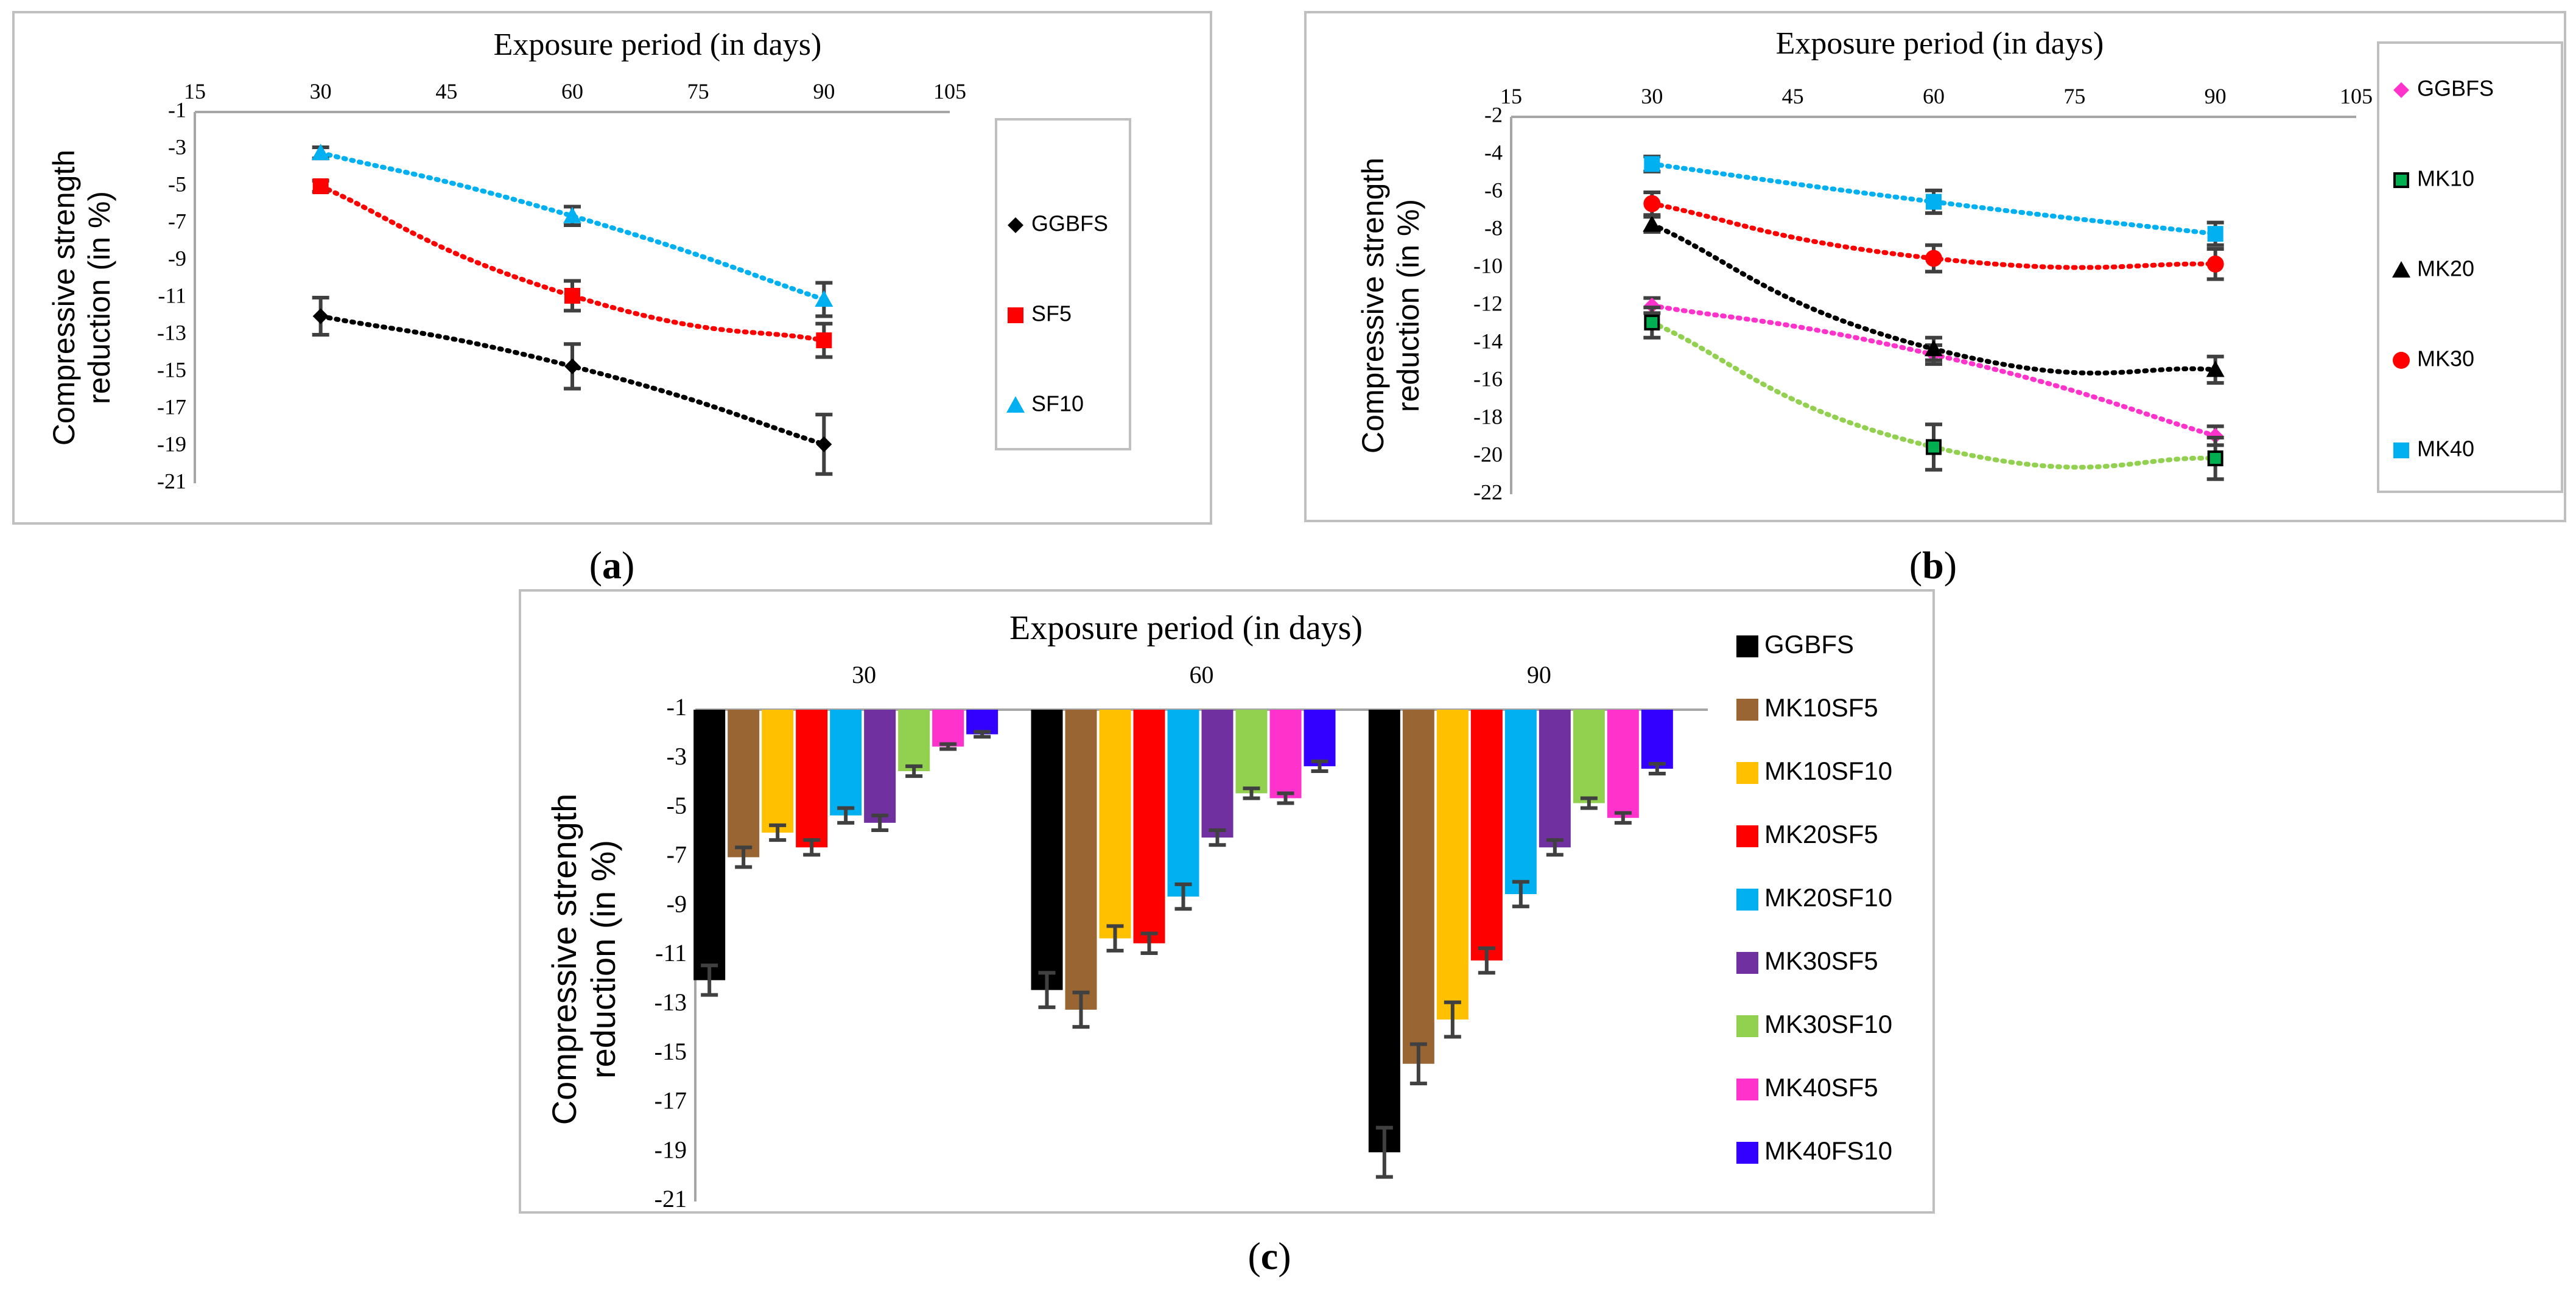  Describe the element at coordinates (1821, 960) in the screenshot. I see `legend-label: MK30SF5` at that location.